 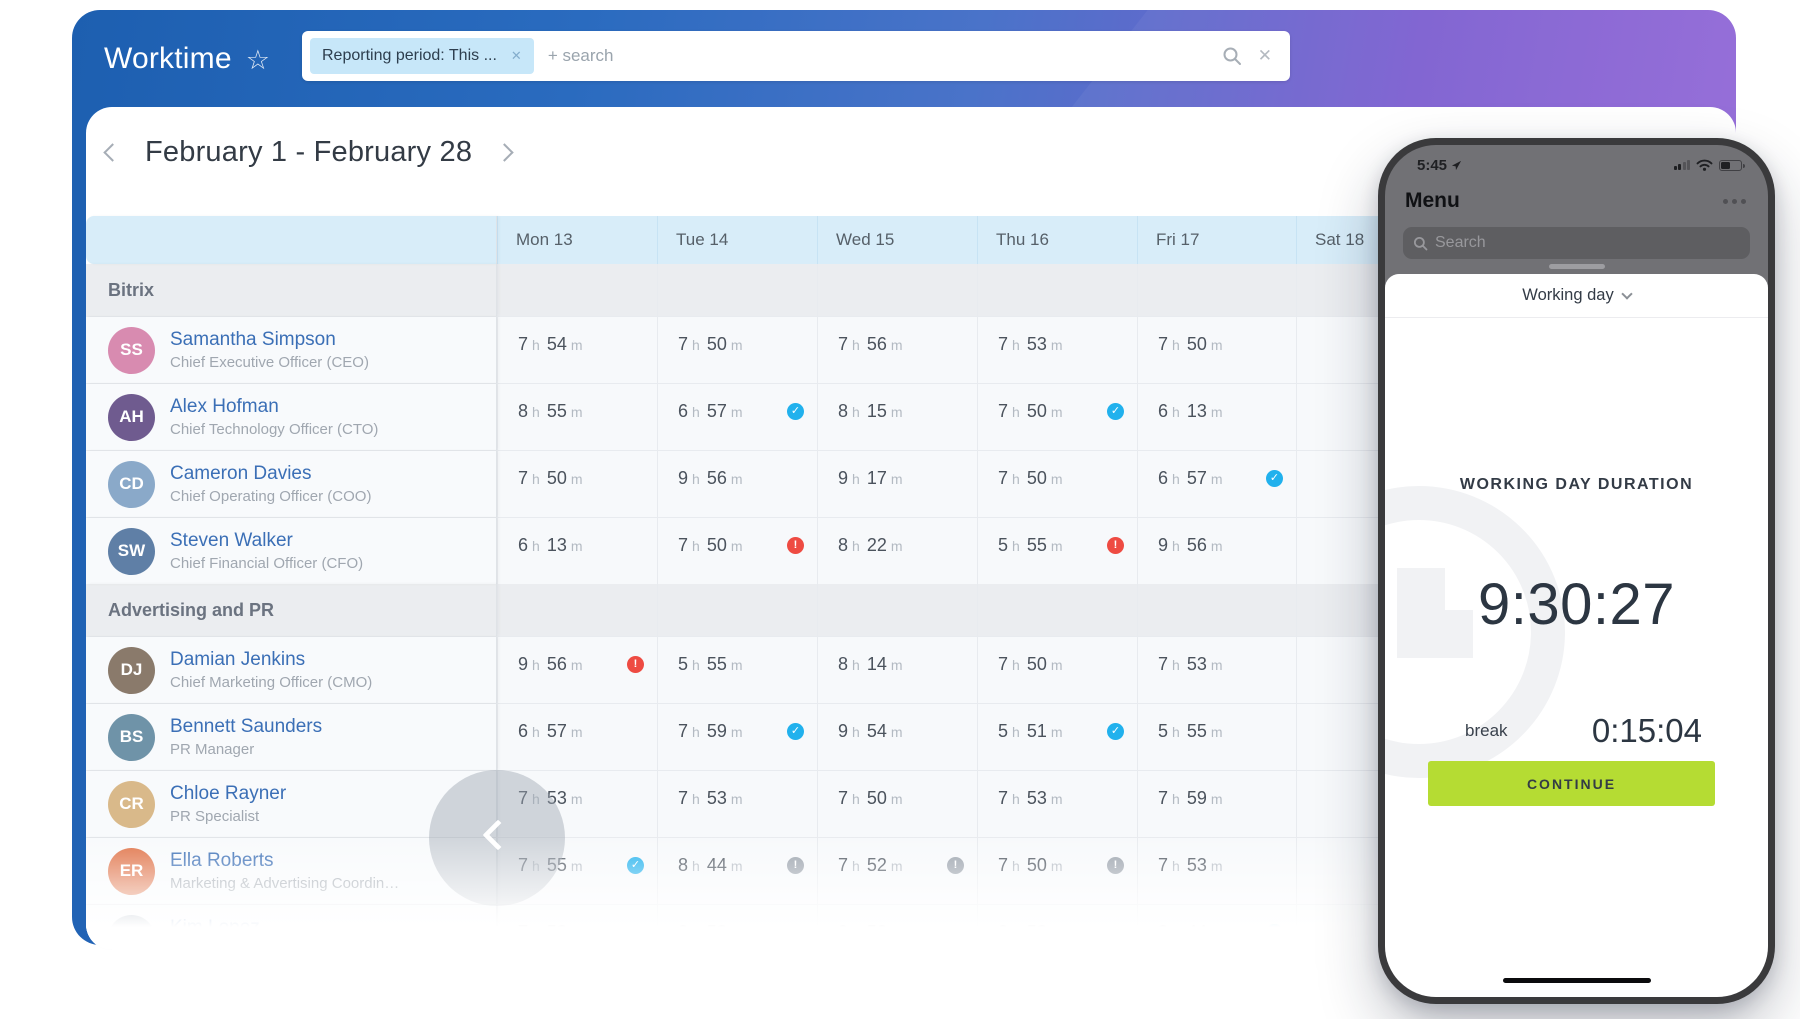 What do you see at coordinates (224, 406) in the screenshot?
I see `employee-name-link: Alex Hofman` at bounding box center [224, 406].